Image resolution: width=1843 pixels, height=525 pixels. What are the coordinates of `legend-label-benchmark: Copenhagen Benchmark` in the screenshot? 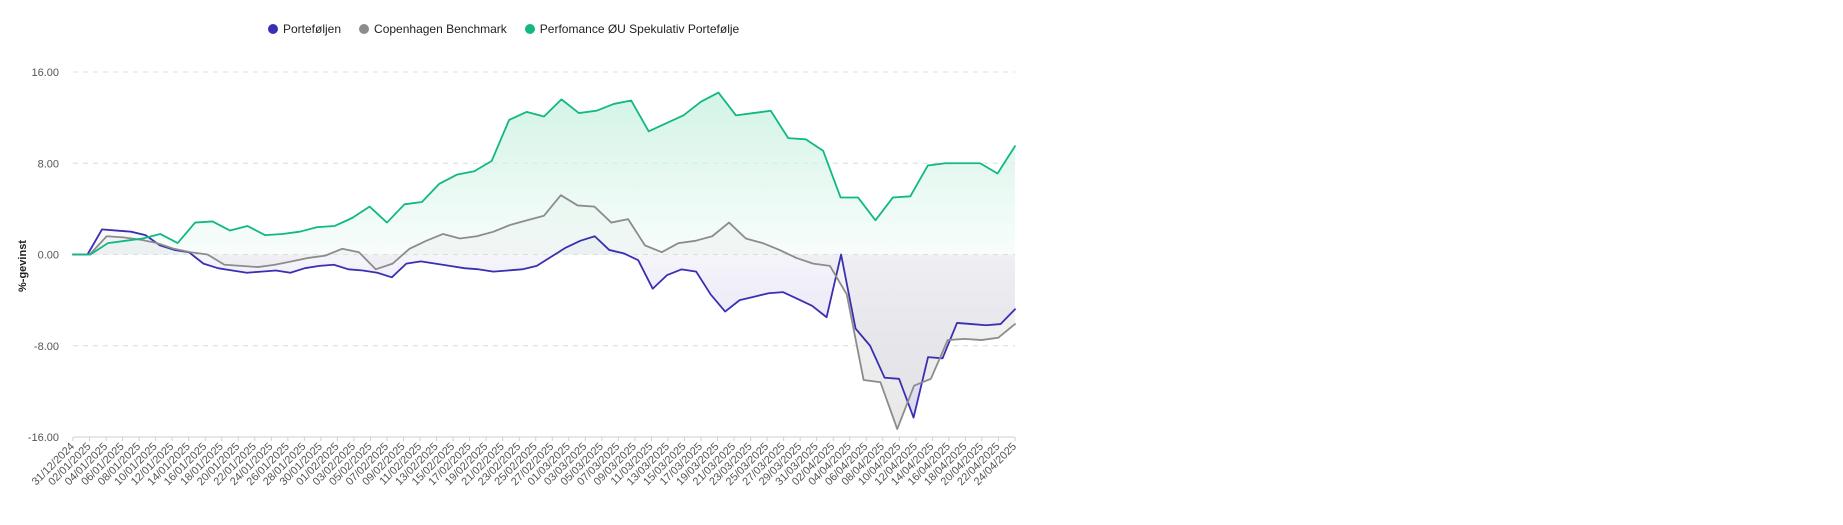 It's located at (440, 29).